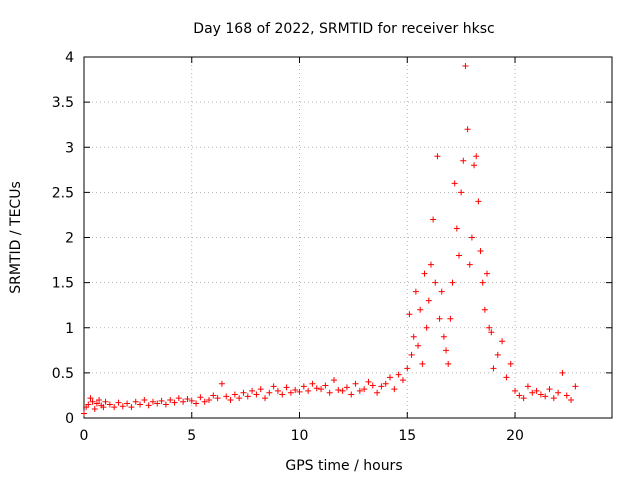 The width and height of the screenshot is (640, 480). What do you see at coordinates (69, 58) in the screenshot?
I see `y-tick-label: 4` at bounding box center [69, 58].